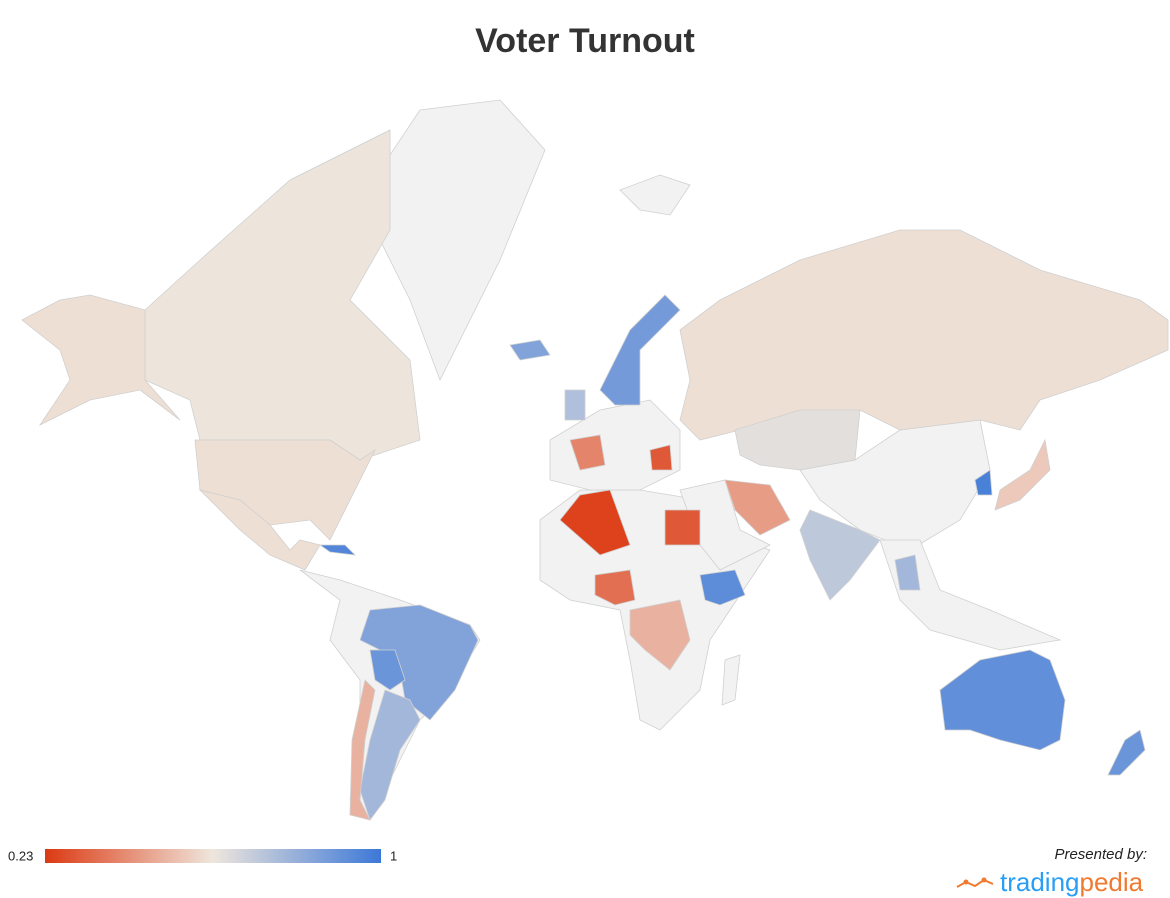  What do you see at coordinates (393, 855) in the screenshot?
I see `scale-max-label: 1` at bounding box center [393, 855].